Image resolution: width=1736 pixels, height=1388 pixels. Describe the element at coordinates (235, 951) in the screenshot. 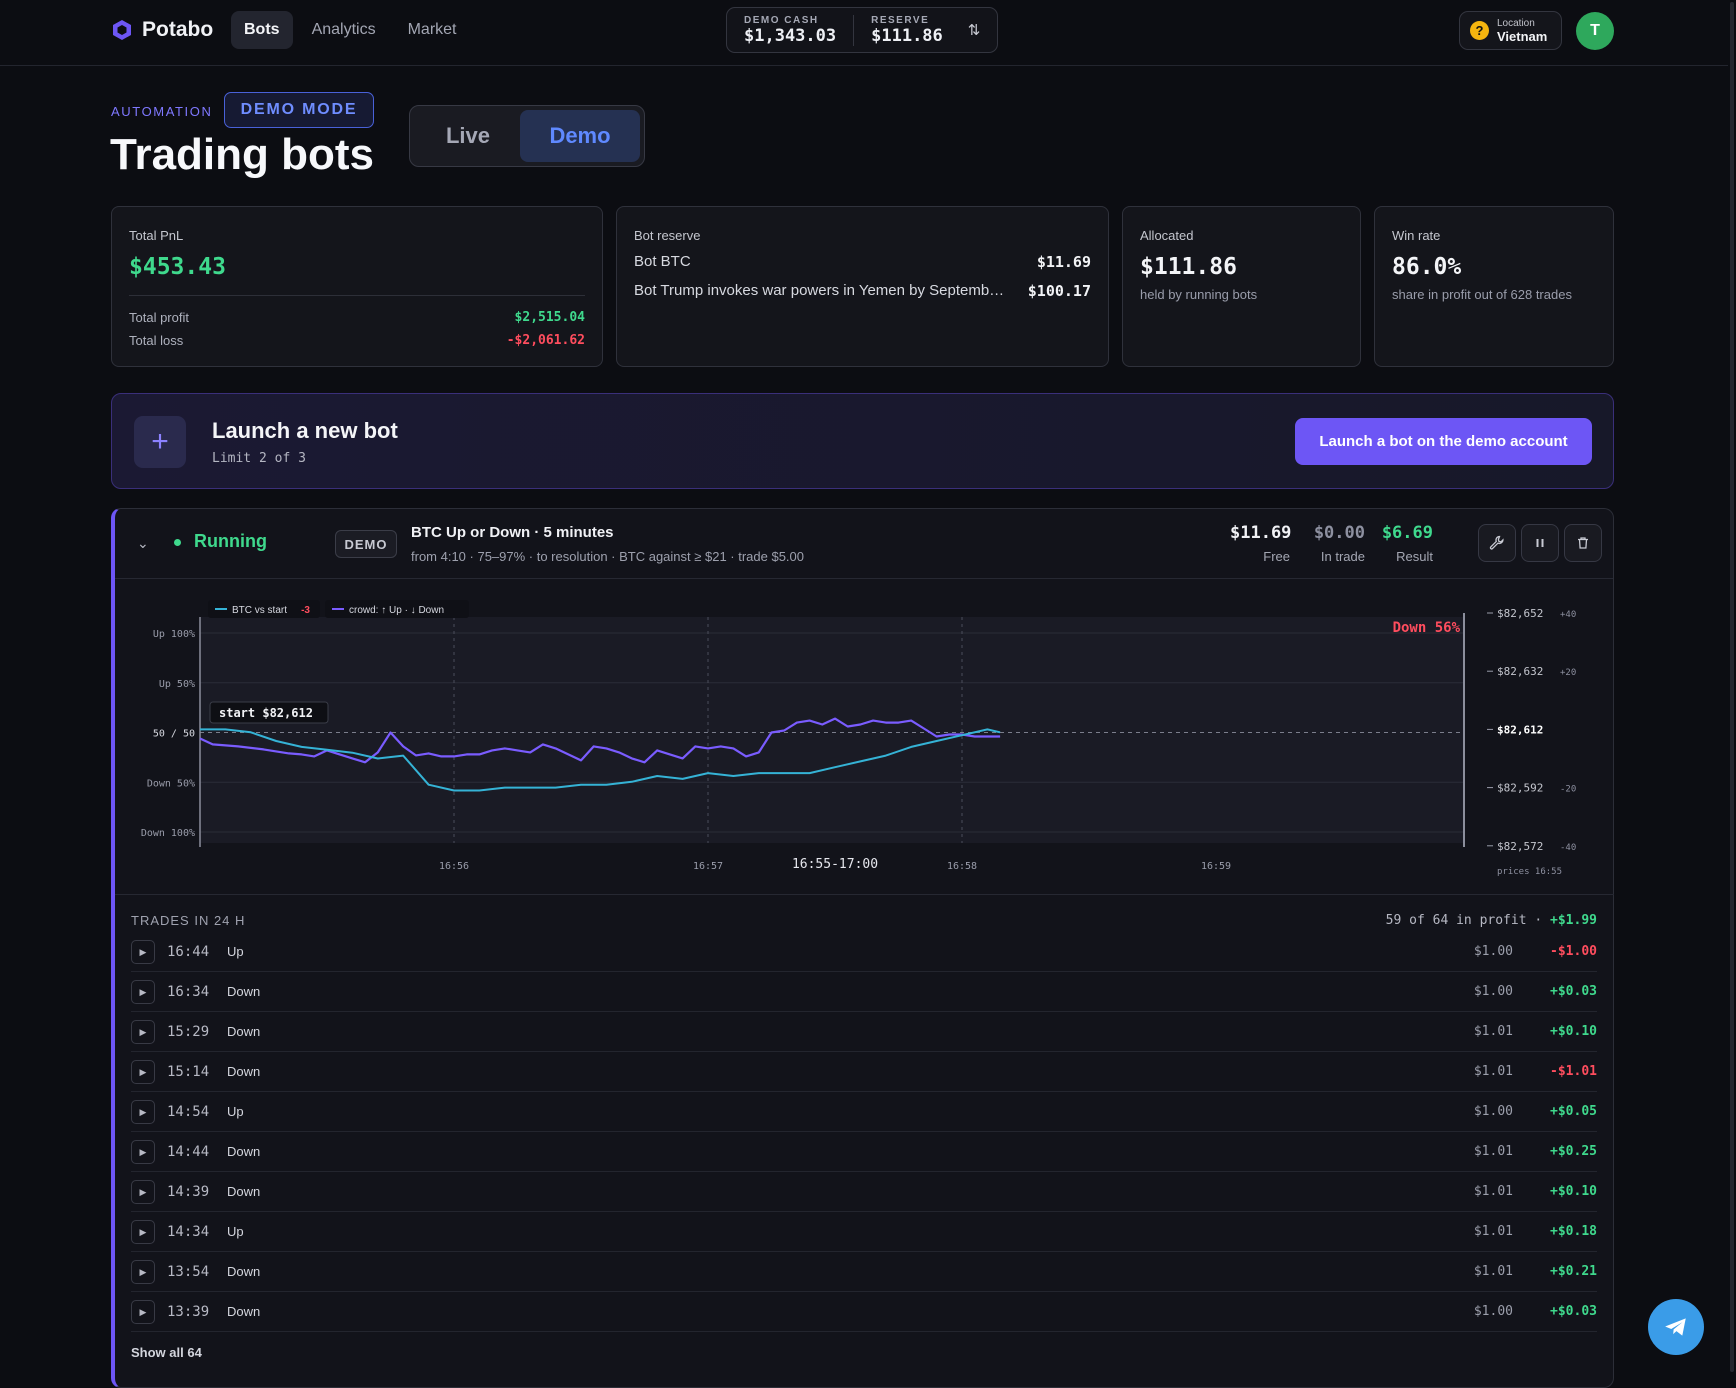

I see `trade-direction: Up` at that location.